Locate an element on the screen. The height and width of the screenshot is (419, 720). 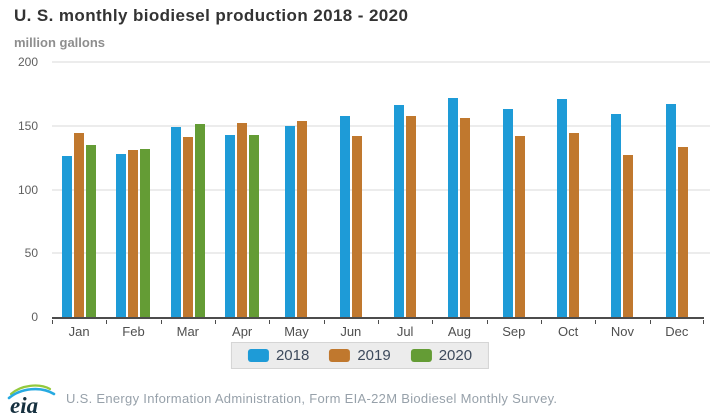
category-cell-jan is located at coordinates (79, 189).